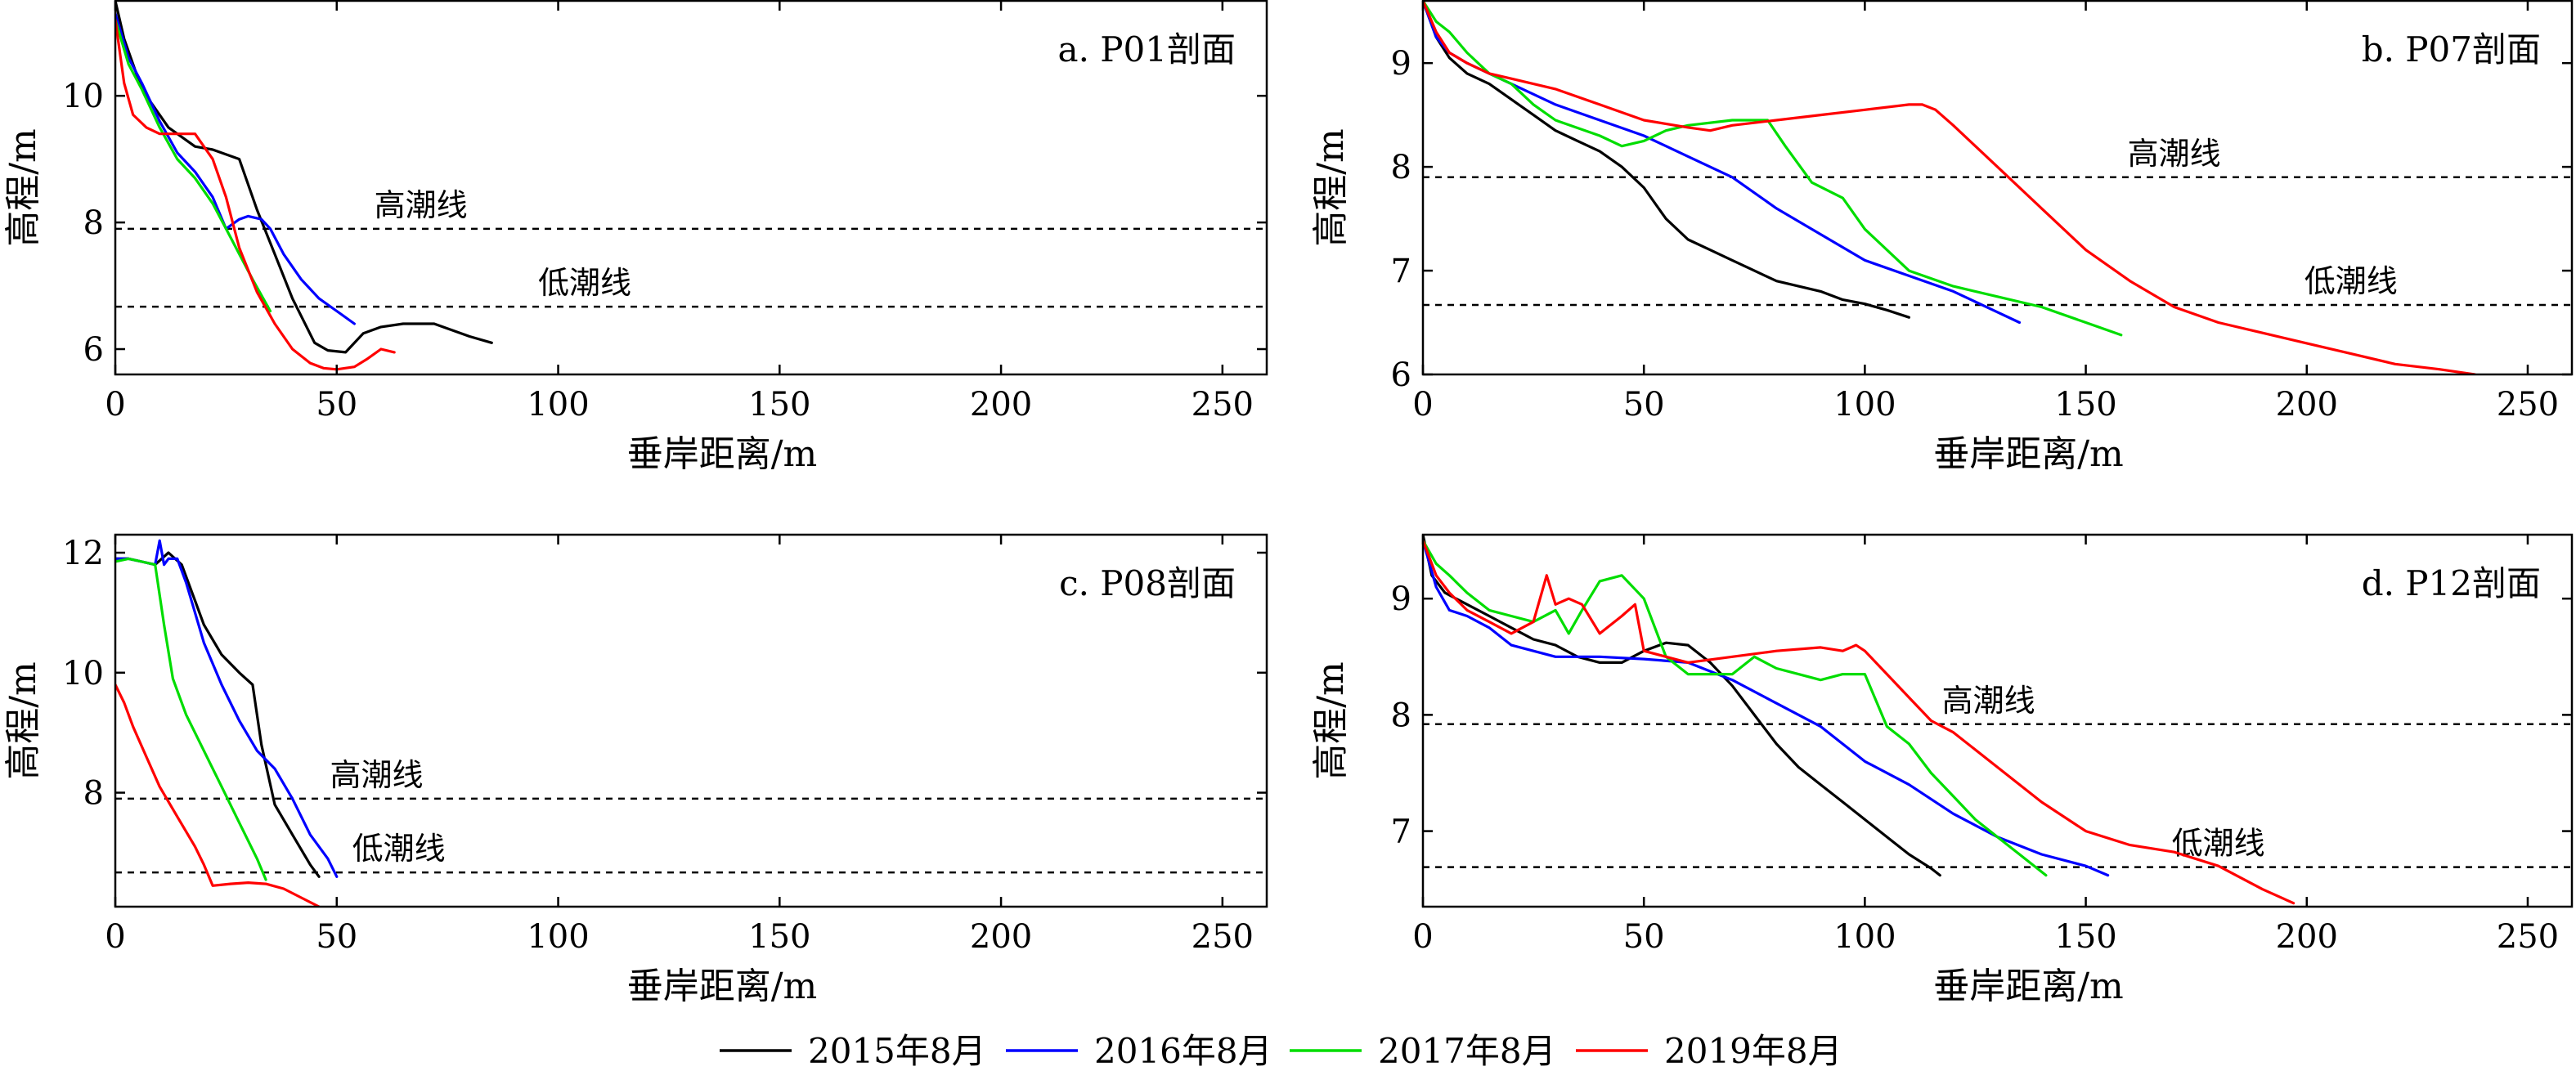 The width and height of the screenshot is (2576, 1080). Describe the element at coordinates (1467, 1051) in the screenshot. I see `legend-label: 2017年8月` at that location.